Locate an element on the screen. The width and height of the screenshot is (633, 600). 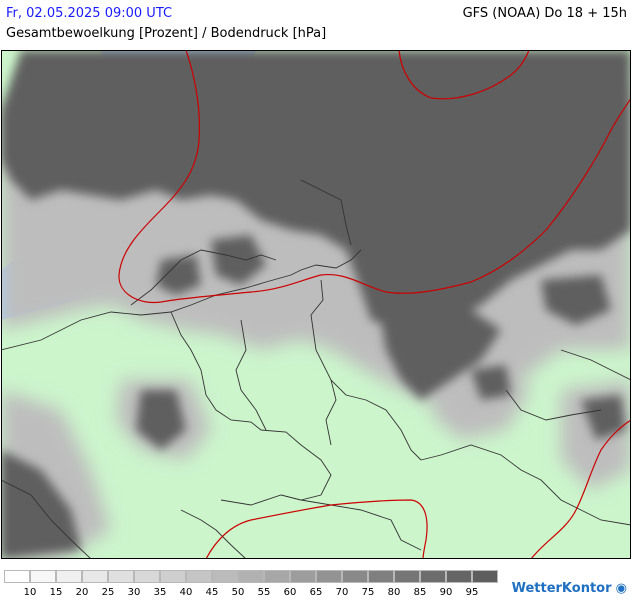
legend-tick-label: 15 is located at coordinates (56, 592).